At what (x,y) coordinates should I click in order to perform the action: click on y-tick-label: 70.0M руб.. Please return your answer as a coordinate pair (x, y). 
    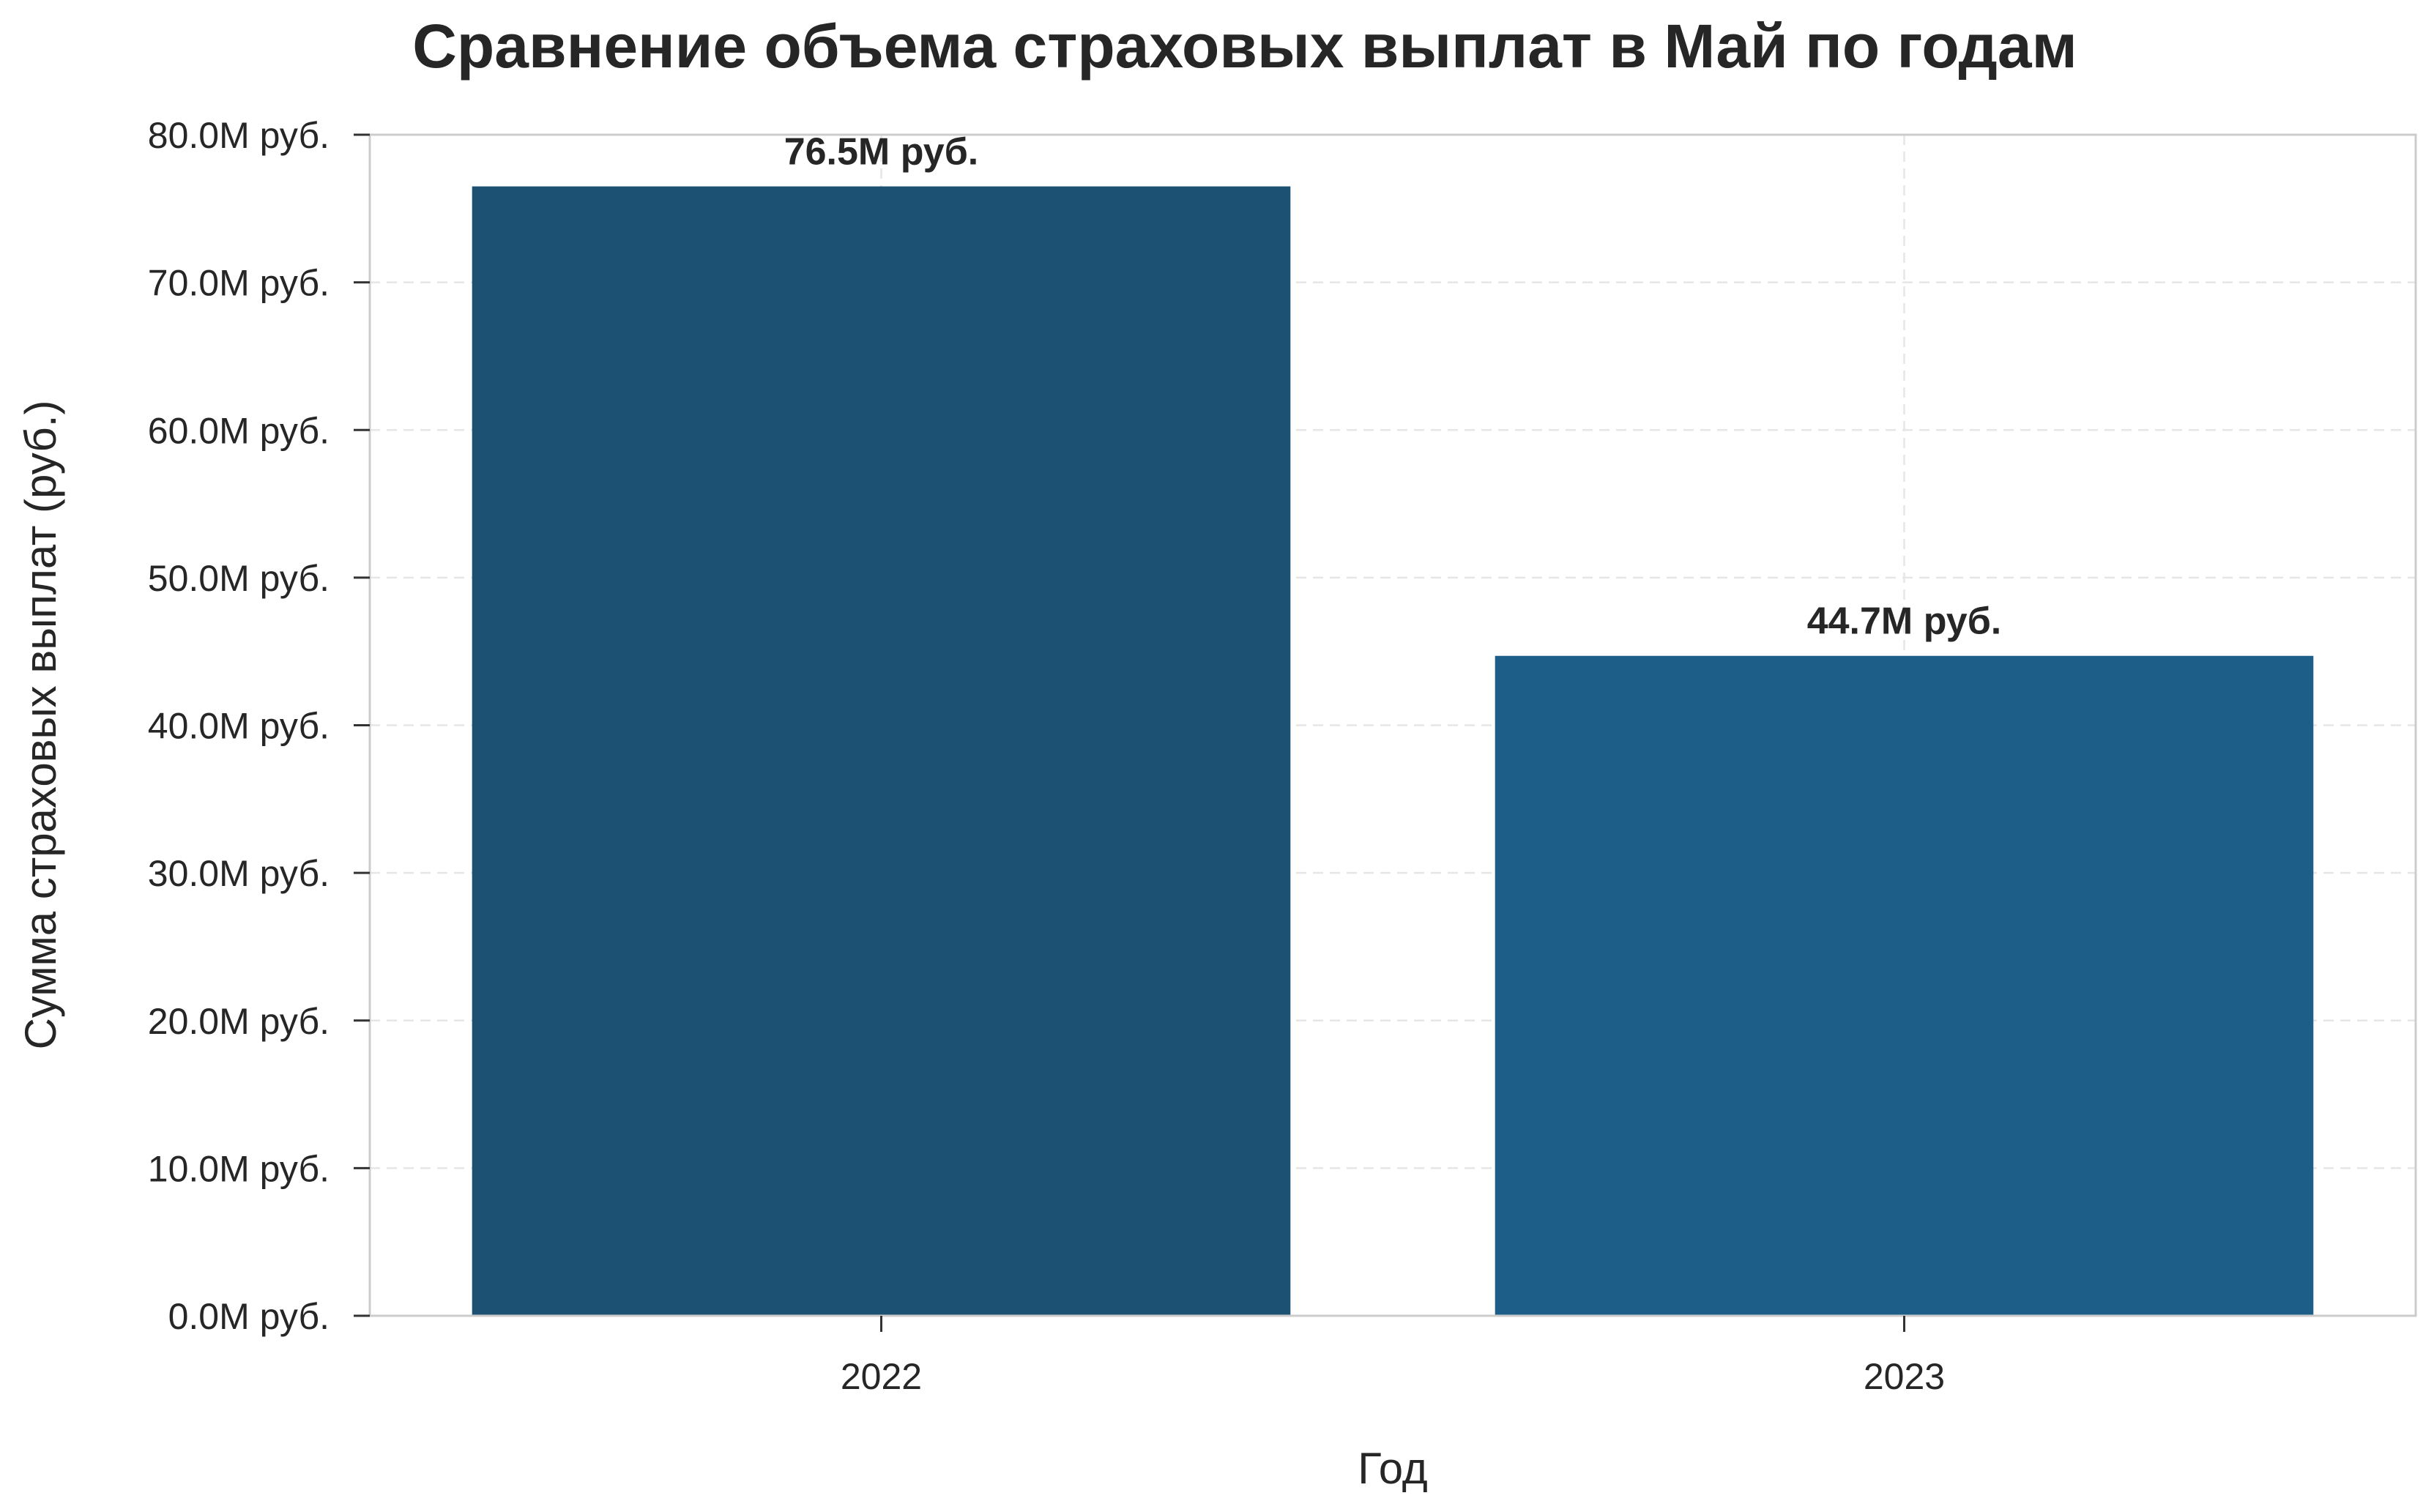
    Looking at the image, I should click on (239, 283).